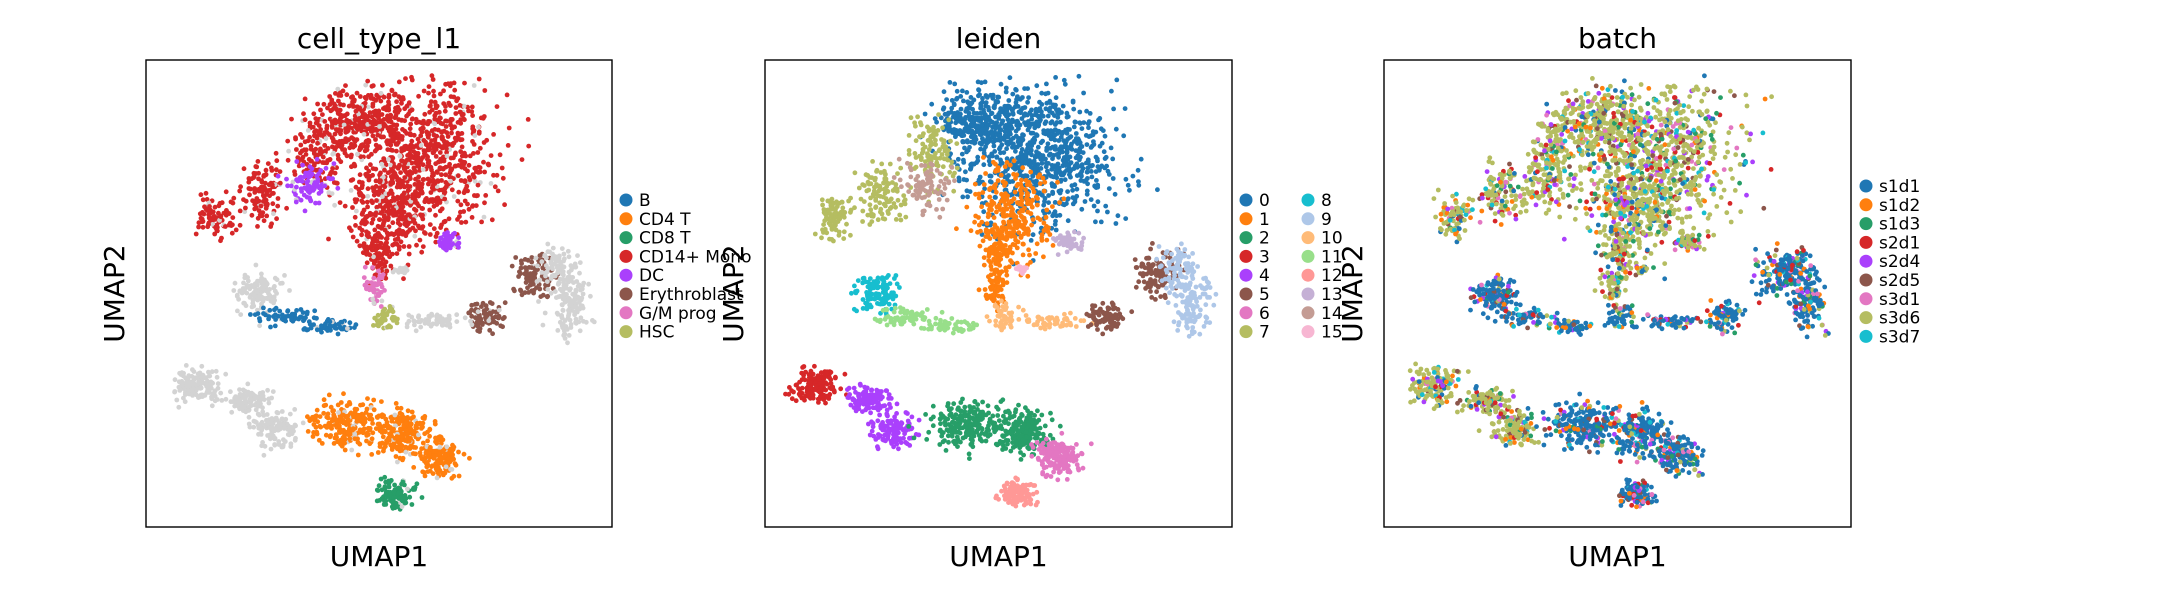 The height and width of the screenshot is (600, 2173). I want to click on legend-marker, so click(626, 200).